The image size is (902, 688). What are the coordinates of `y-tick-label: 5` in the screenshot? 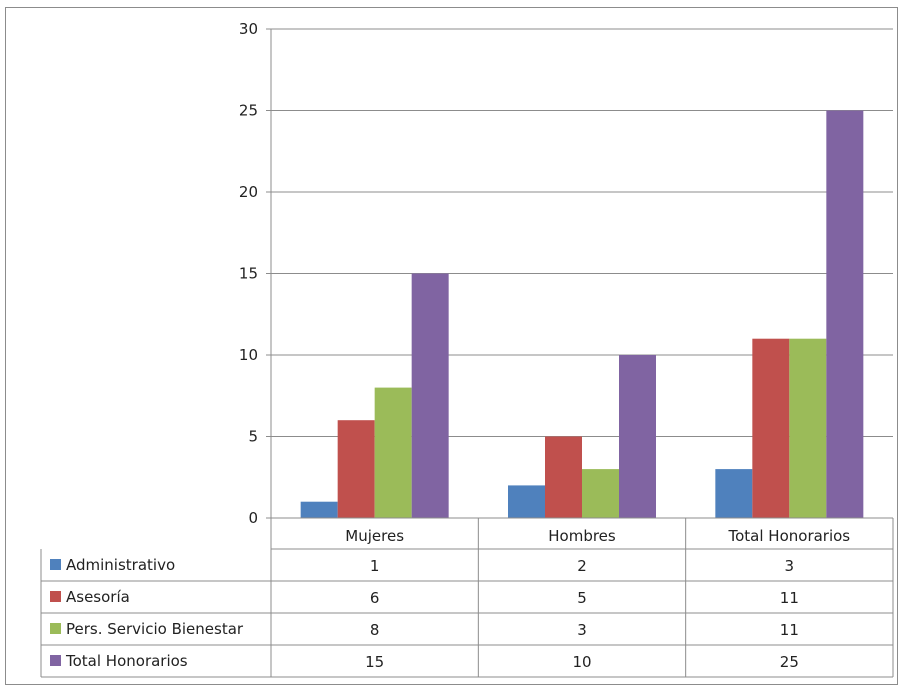 It's located at (253, 437).